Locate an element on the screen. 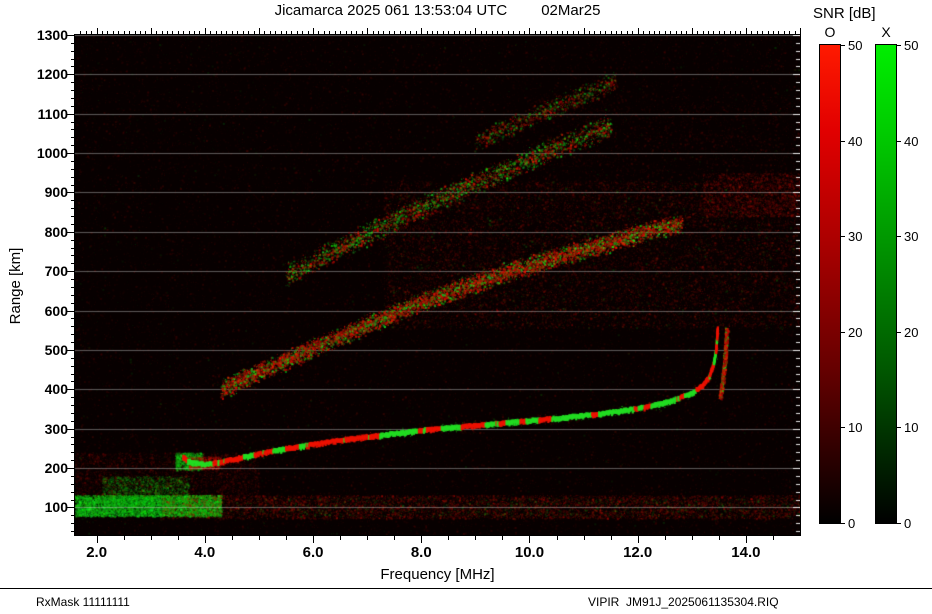 The image size is (932, 614). y-tick-label: 300 is located at coordinates (56, 428).